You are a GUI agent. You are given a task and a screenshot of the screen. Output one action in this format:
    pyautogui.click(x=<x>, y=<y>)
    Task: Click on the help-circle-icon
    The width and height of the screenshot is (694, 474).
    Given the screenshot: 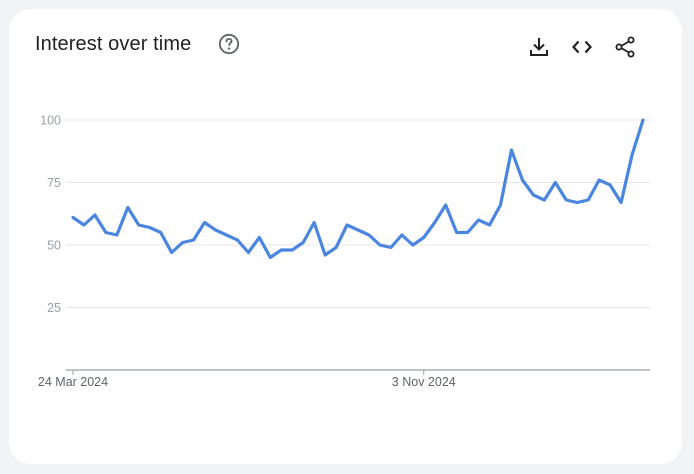 What is the action you would take?
    pyautogui.click(x=229, y=44)
    